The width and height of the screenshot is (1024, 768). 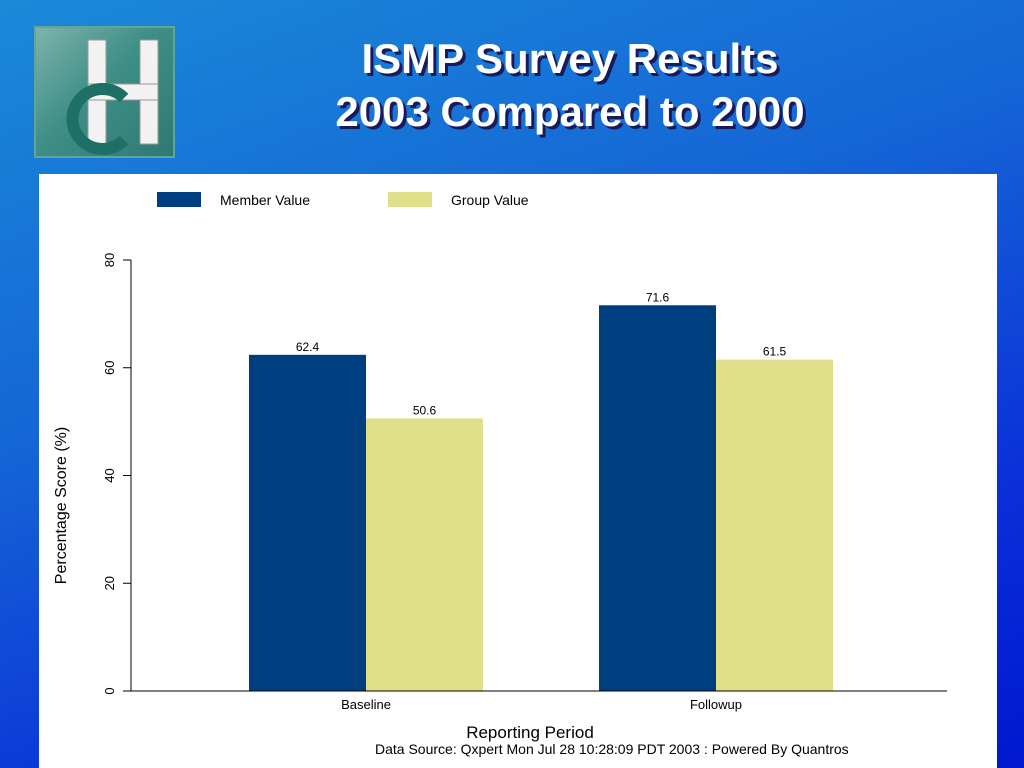 I want to click on y-axis-label: Percentage Score (%), so click(x=61, y=505).